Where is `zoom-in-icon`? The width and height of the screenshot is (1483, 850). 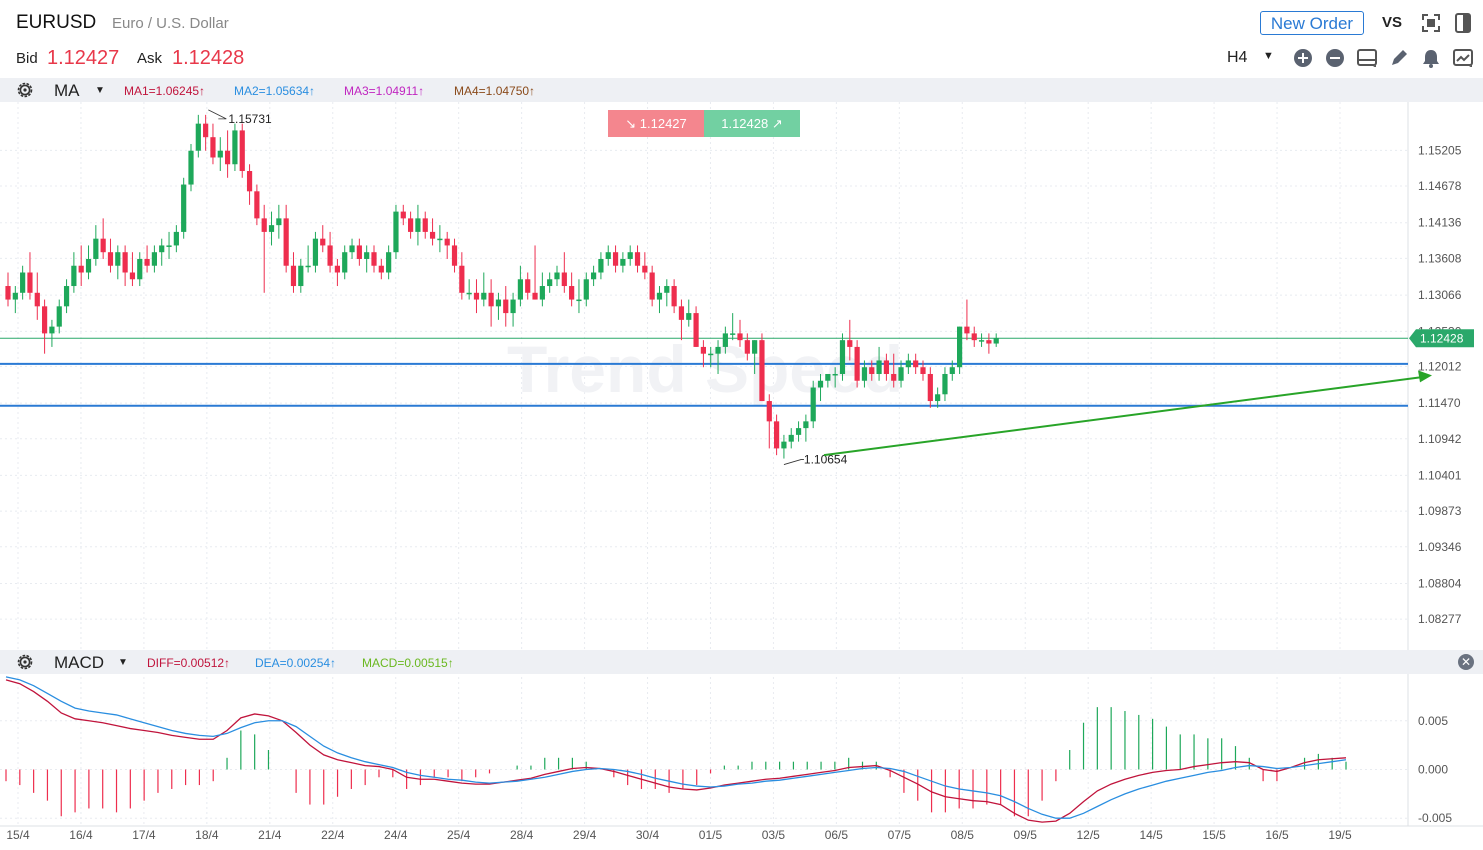 zoom-in-icon is located at coordinates (1303, 58).